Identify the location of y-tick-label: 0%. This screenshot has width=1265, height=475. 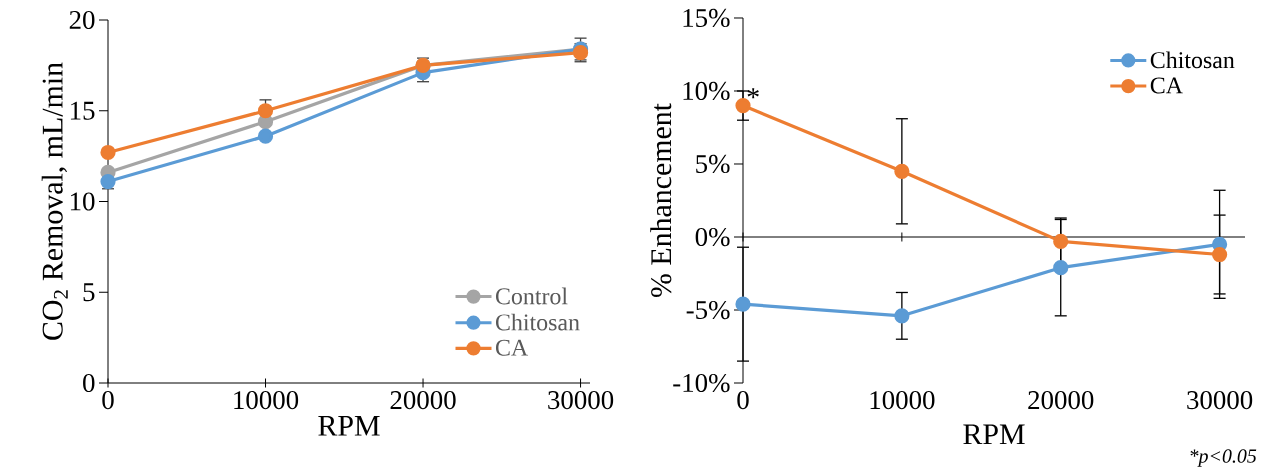
(712, 237).